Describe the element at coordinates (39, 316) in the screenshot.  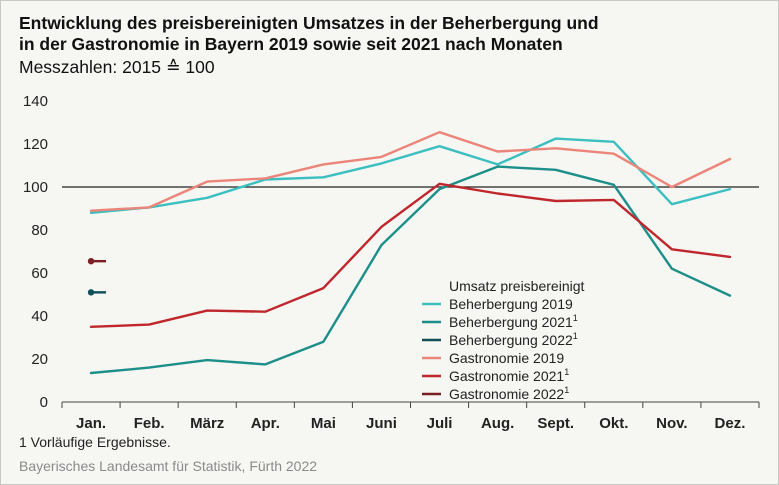
I see `y-tick-label: 40` at that location.